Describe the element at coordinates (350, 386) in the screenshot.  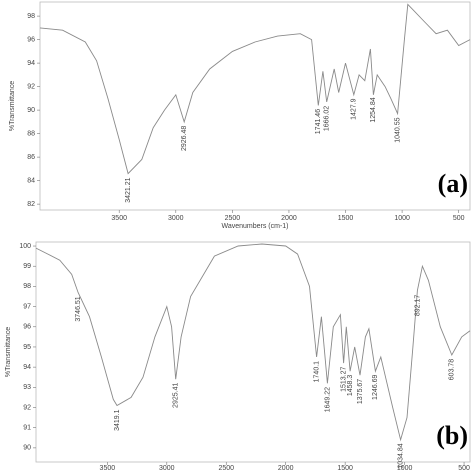
I see `peak-label: 1458.3` at that location.